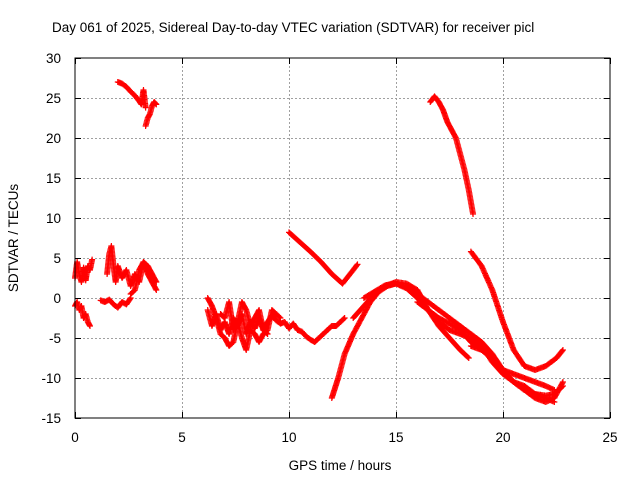 The width and height of the screenshot is (640, 480). What do you see at coordinates (323, 258) in the screenshot?
I see `series-track-k` at bounding box center [323, 258].